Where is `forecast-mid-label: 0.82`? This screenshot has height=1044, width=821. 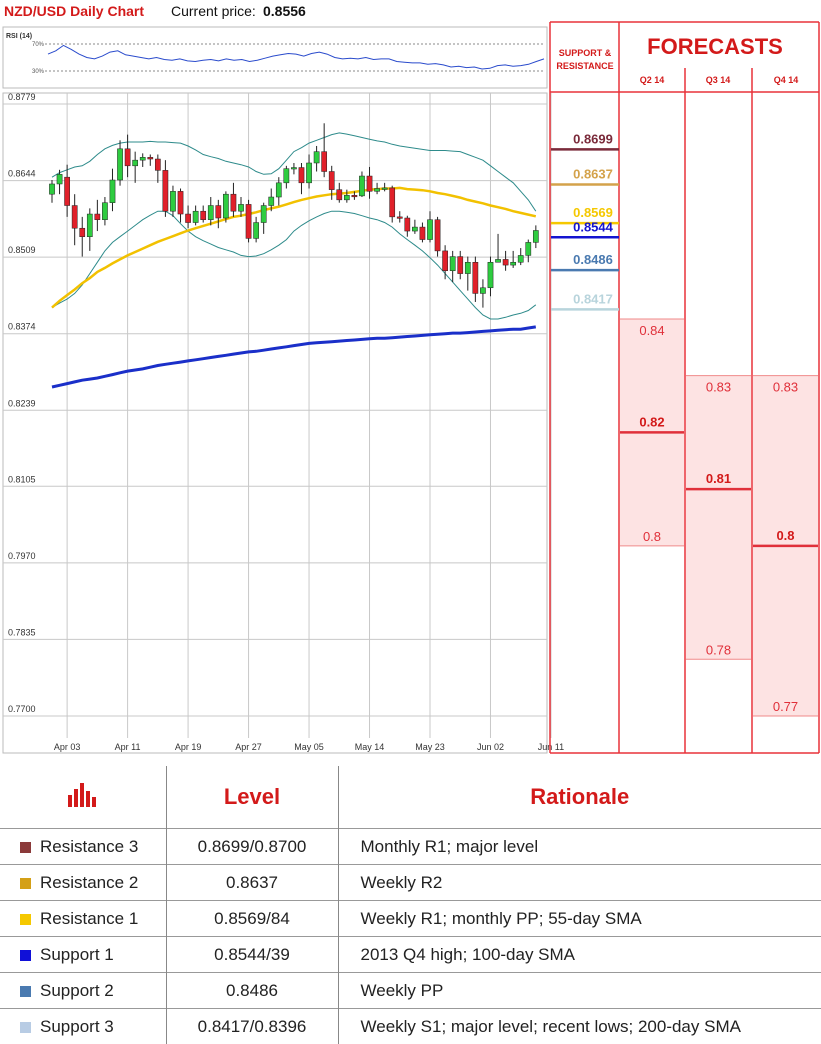
forecast-mid-label: 0.82 is located at coordinates (651, 421).